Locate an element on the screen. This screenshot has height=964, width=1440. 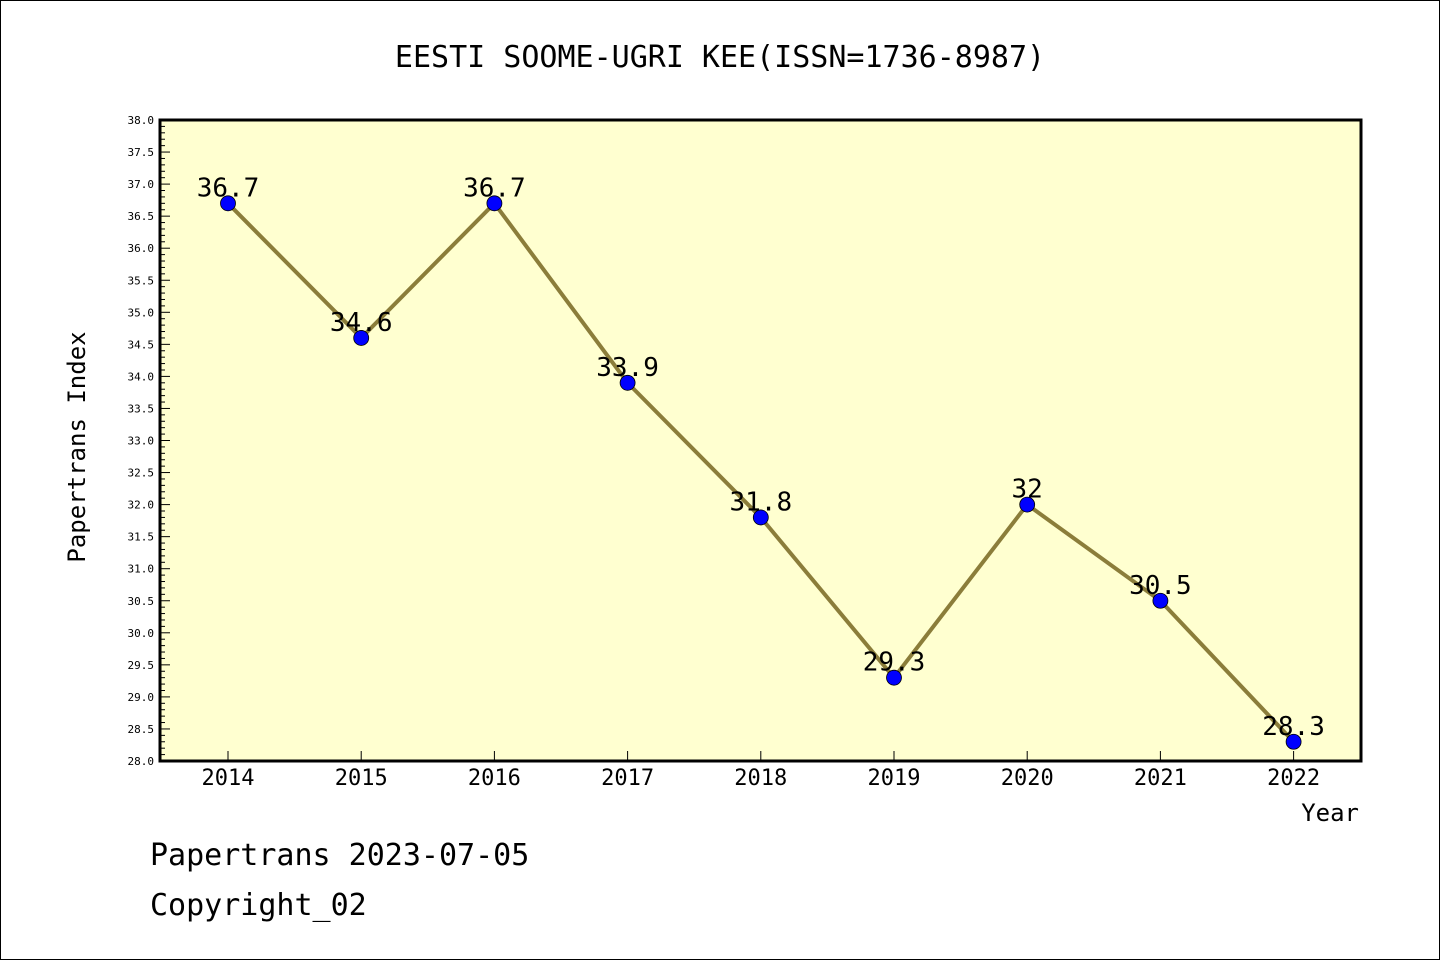
y-tick-label: 29.0 is located at coordinates (141, 697).